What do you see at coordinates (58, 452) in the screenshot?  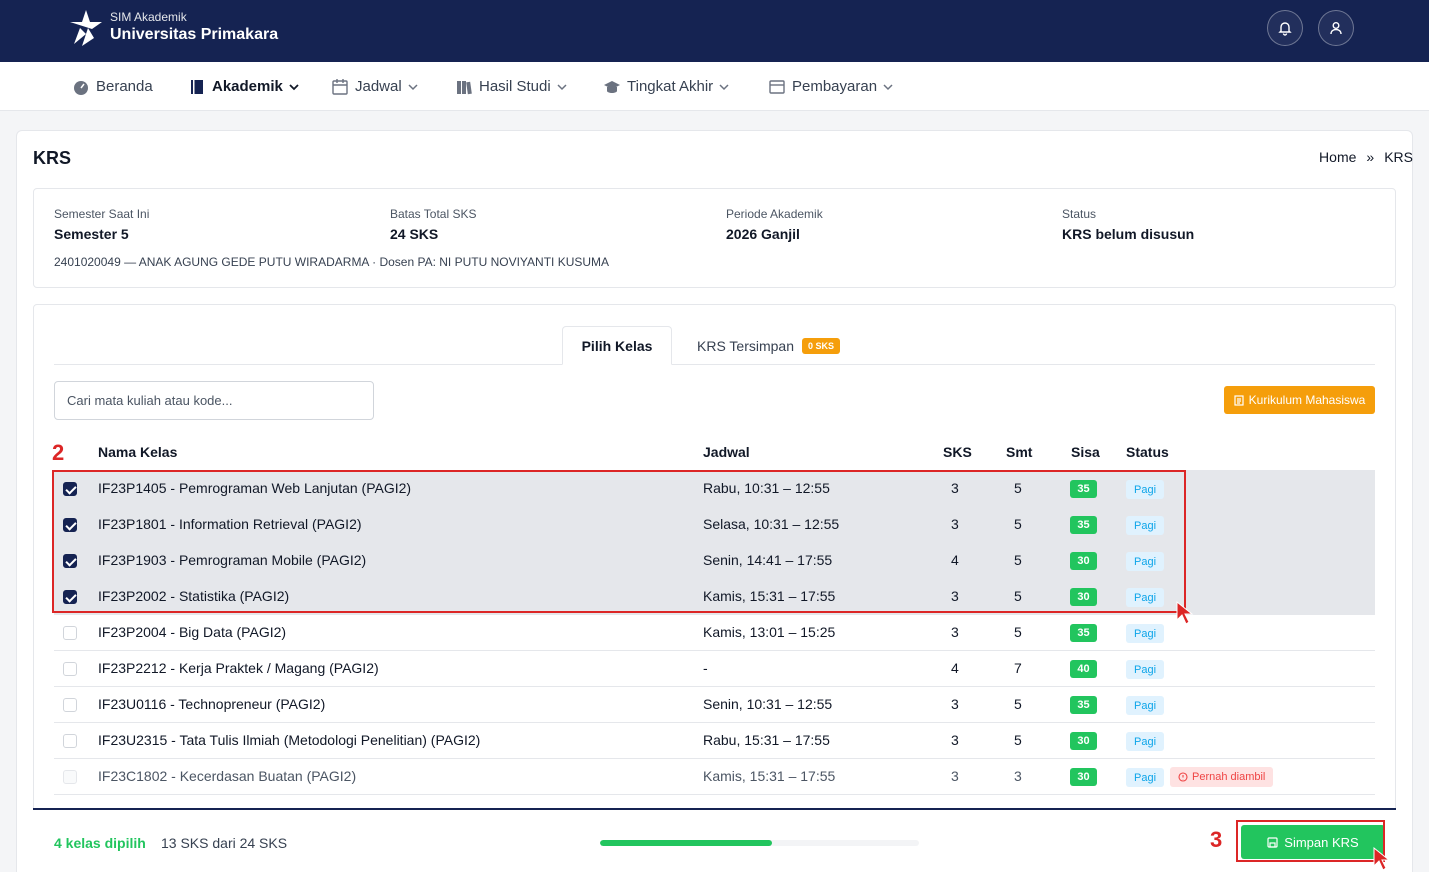 I see `annotation-number-2: 2` at bounding box center [58, 452].